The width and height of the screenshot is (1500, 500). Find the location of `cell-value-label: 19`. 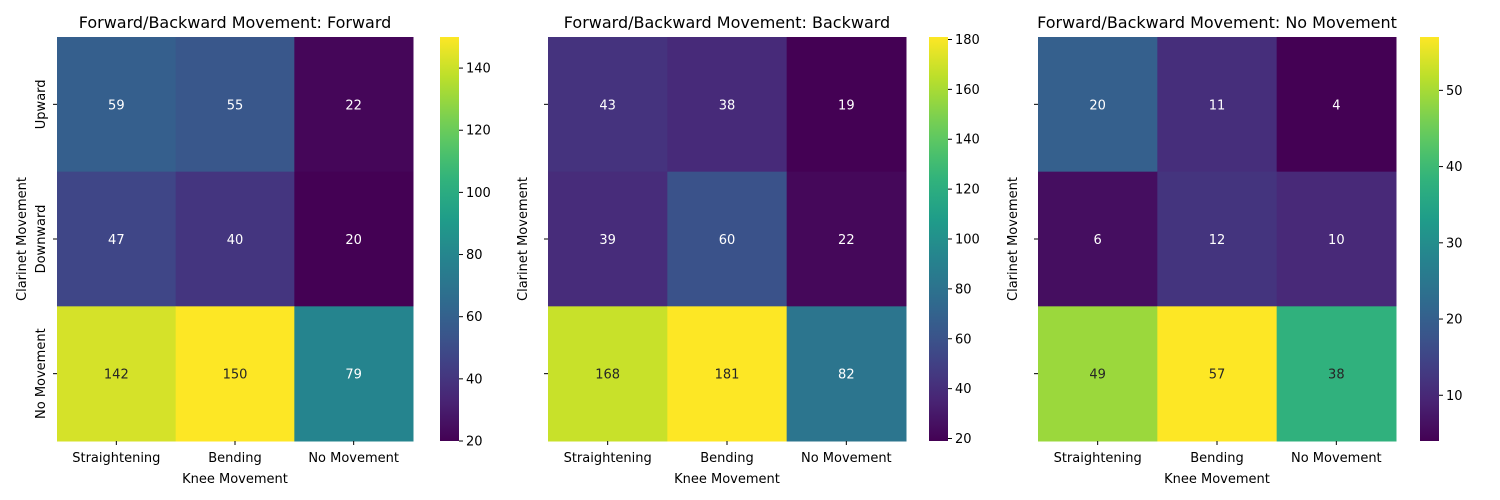

cell-value-label: 19 is located at coordinates (846, 105).